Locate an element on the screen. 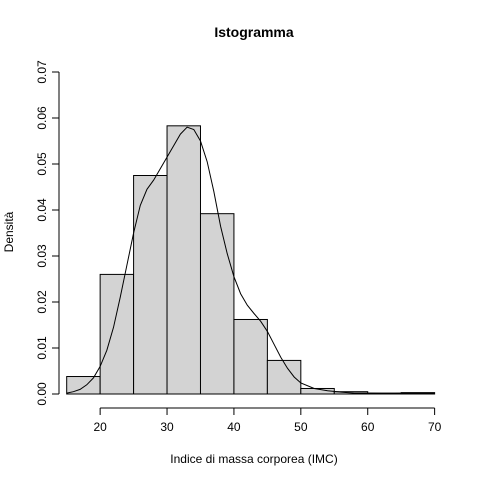 This screenshot has height=480, width=480. y-tick-label: 0.01 is located at coordinates (42, 348).